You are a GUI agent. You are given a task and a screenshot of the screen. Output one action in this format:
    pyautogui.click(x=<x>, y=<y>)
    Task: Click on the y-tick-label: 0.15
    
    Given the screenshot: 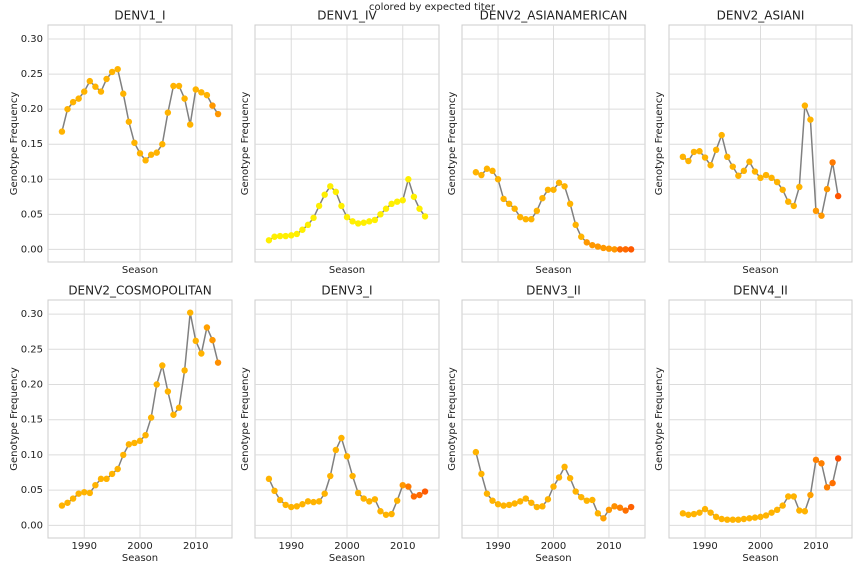 What is the action you would take?
    pyautogui.click(x=32, y=420)
    